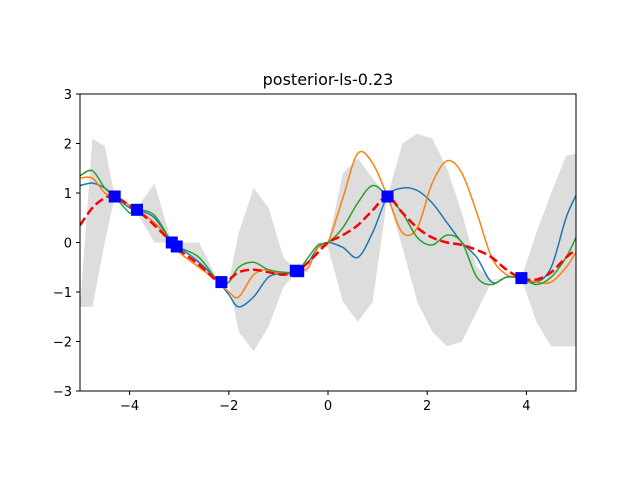 This screenshot has height=480, width=640. I want to click on x-tick-label: 4, so click(526, 406).